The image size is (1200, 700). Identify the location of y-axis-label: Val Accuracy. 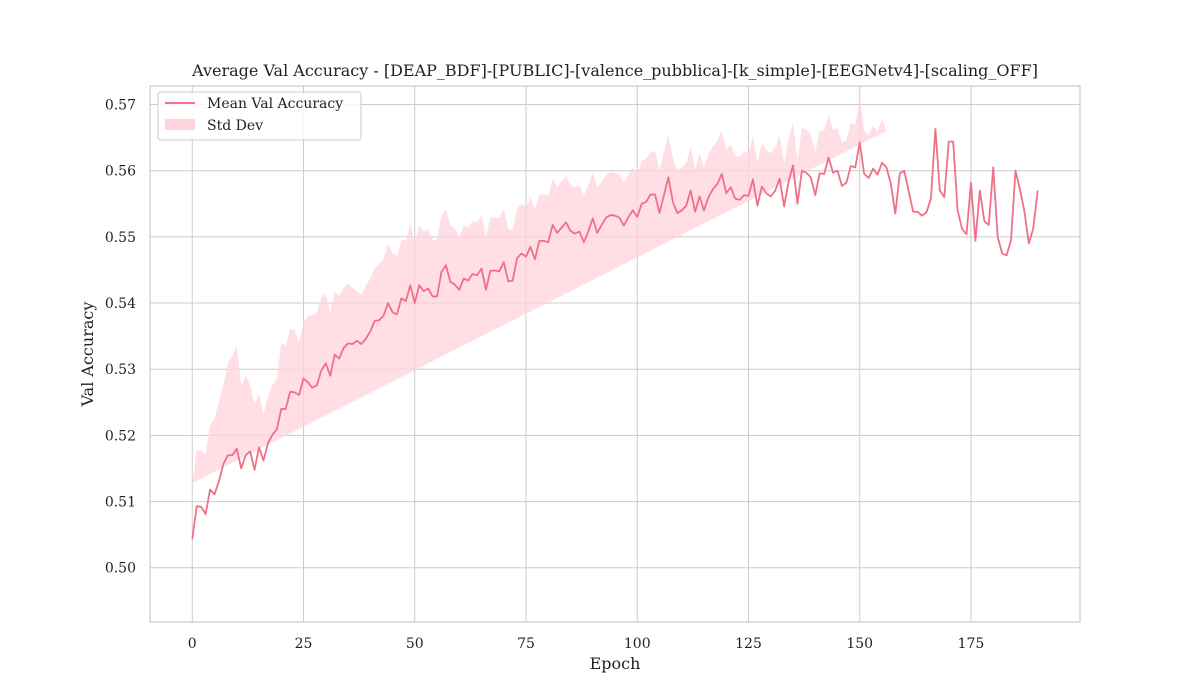
(87, 355).